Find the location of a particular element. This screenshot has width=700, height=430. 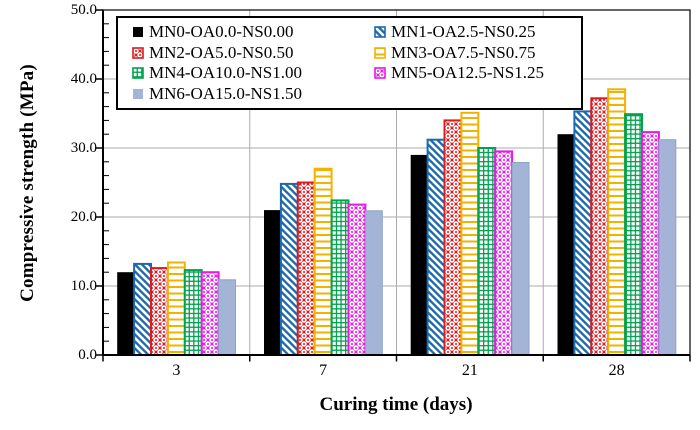

legend-label: MN5-OA12.5-NS1.25 is located at coordinates (467, 73).